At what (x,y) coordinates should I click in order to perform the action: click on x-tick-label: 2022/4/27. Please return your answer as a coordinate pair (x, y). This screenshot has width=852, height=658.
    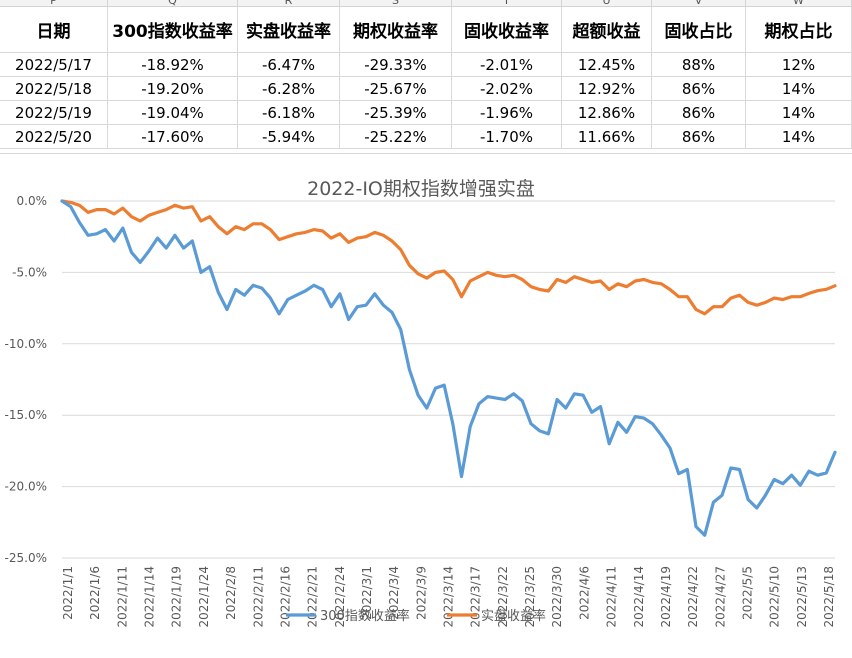
    Looking at the image, I should click on (720, 597).